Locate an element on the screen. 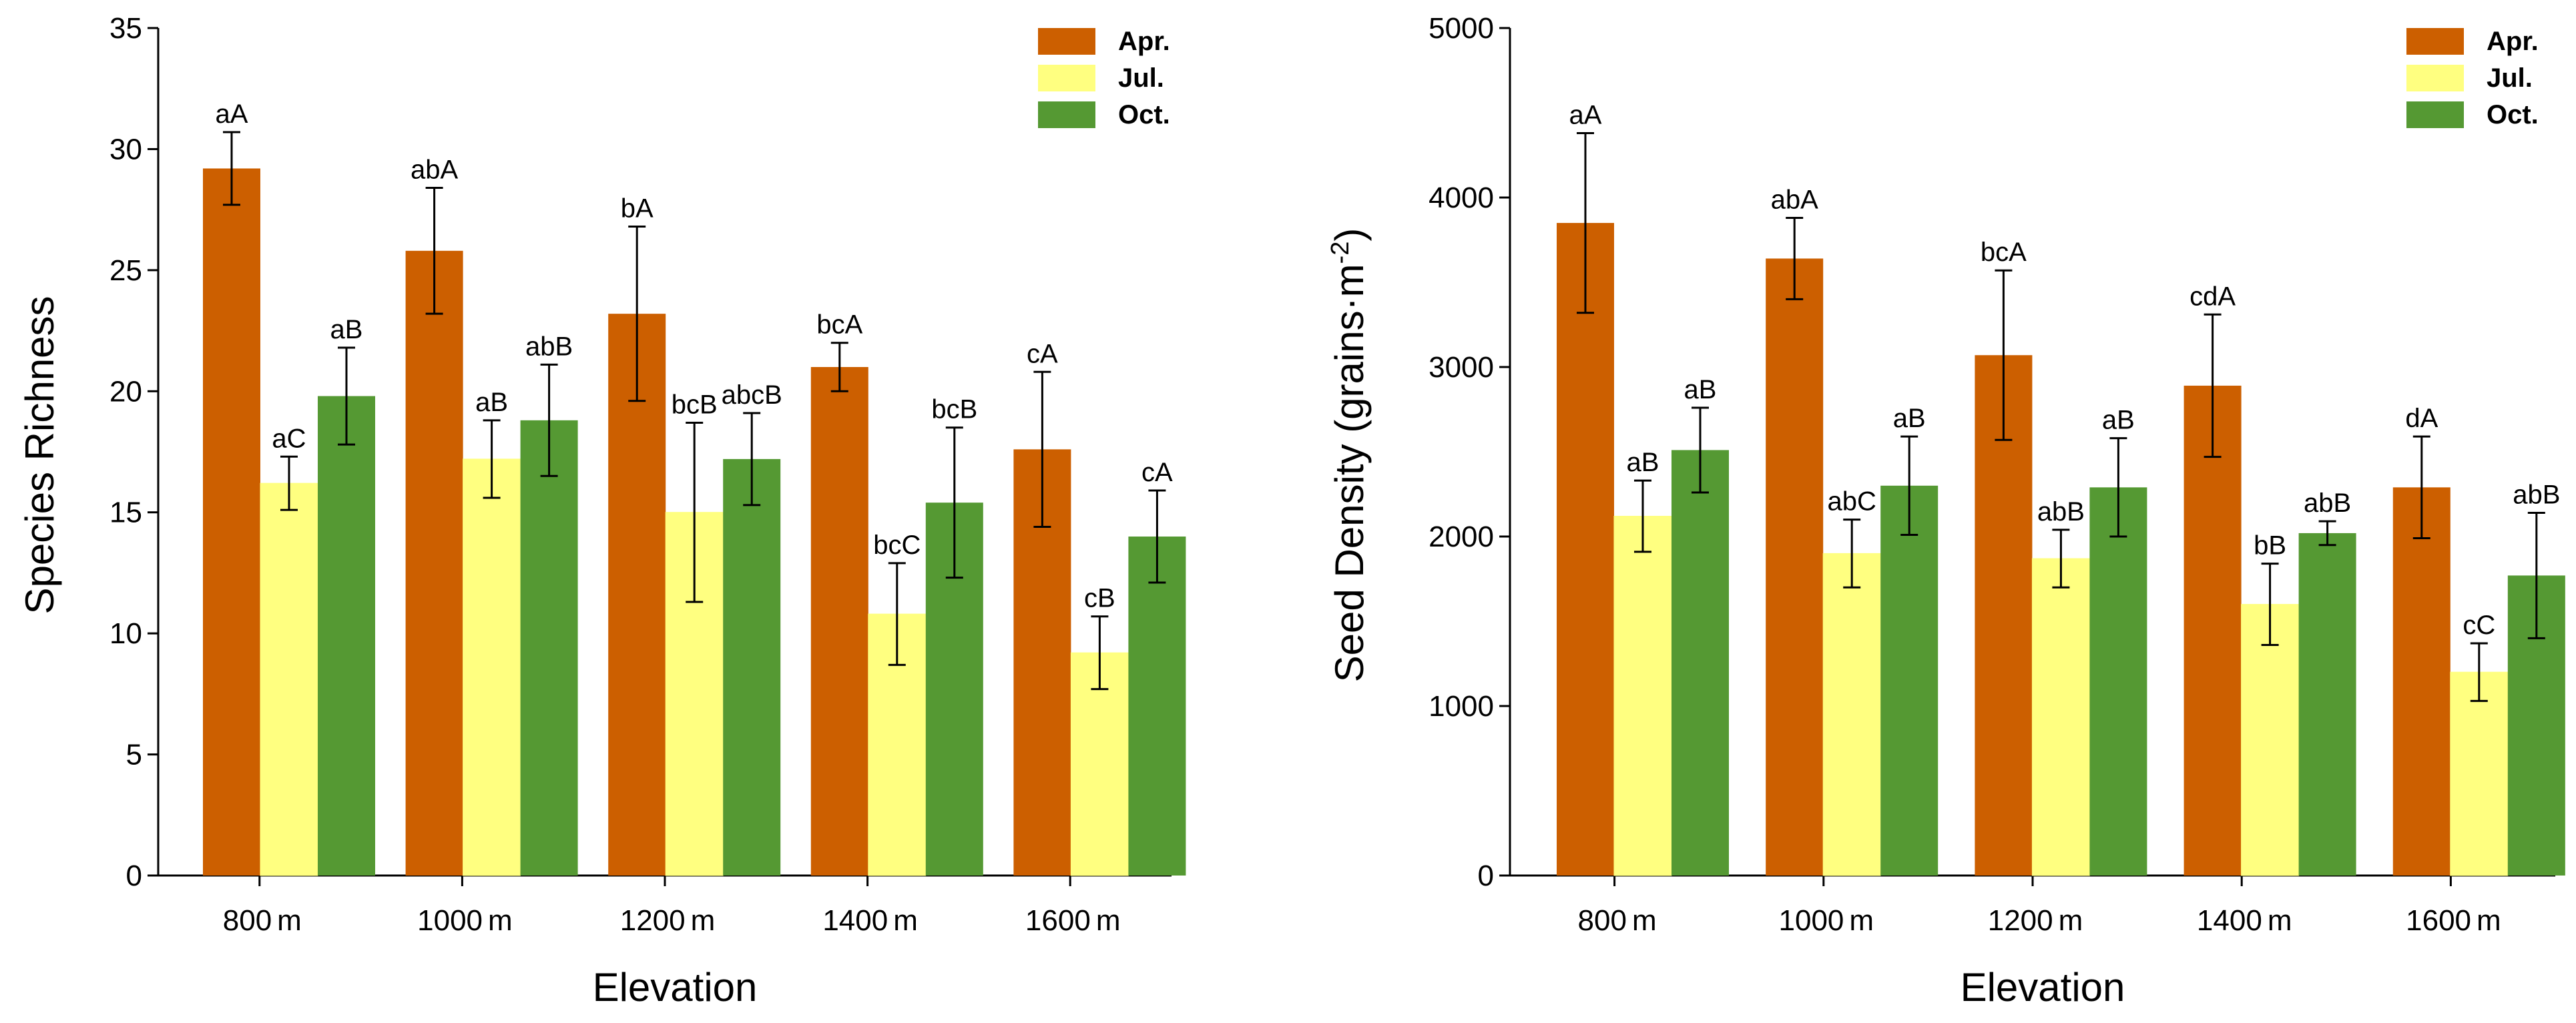  significance-label: bcB is located at coordinates (695, 404).